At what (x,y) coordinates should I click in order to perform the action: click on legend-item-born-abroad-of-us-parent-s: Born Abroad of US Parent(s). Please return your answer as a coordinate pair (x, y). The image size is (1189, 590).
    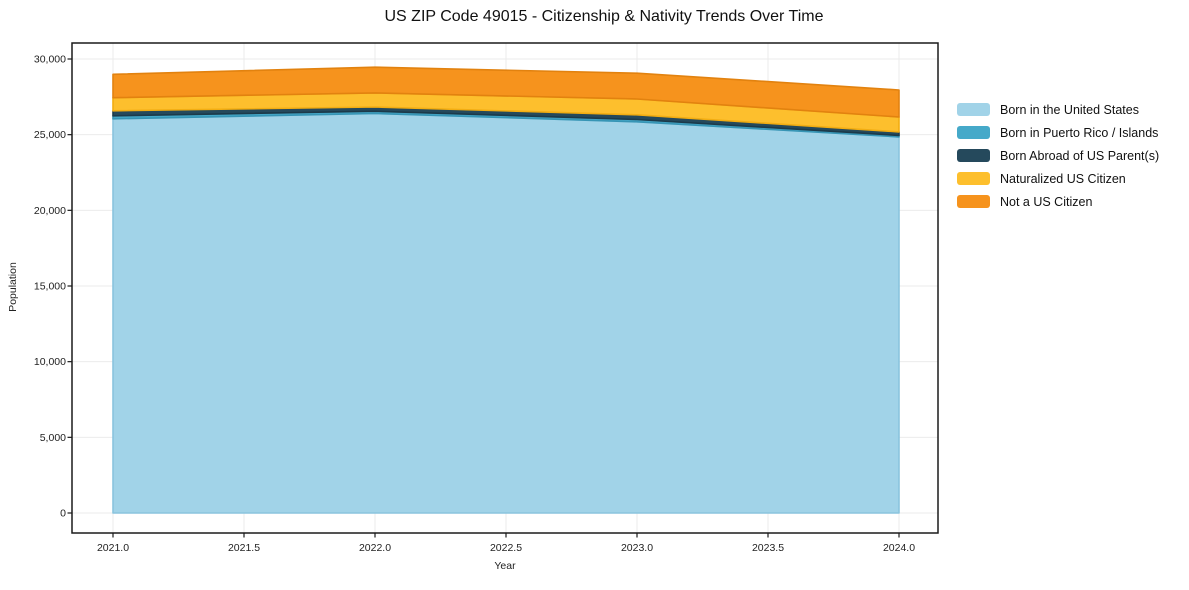
    Looking at the image, I should click on (1058, 155).